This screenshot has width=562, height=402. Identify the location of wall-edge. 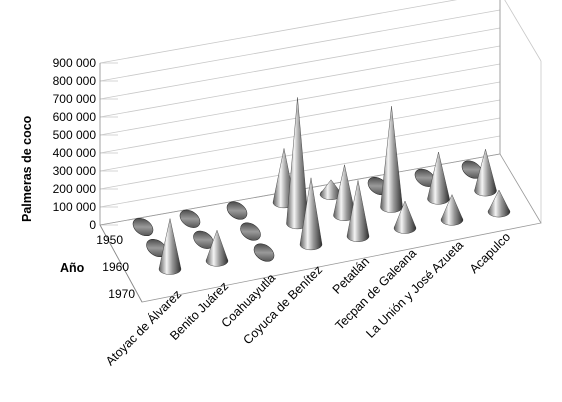
(523, 31).